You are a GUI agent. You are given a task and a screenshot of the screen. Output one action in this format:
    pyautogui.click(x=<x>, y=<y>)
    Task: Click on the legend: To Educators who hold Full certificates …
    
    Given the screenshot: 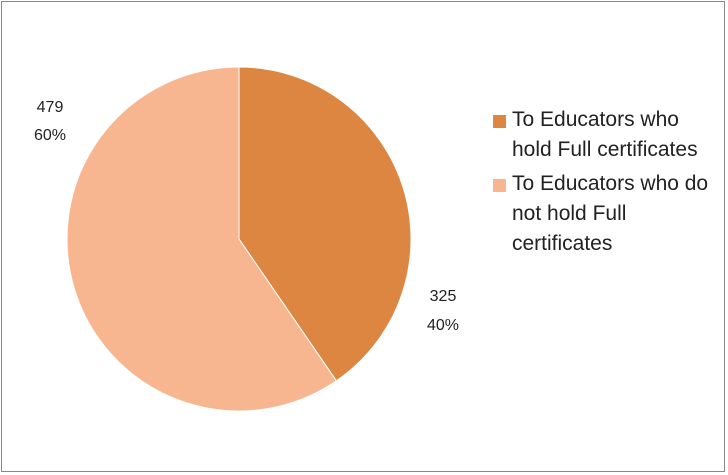 What is the action you would take?
    pyautogui.click(x=605, y=184)
    